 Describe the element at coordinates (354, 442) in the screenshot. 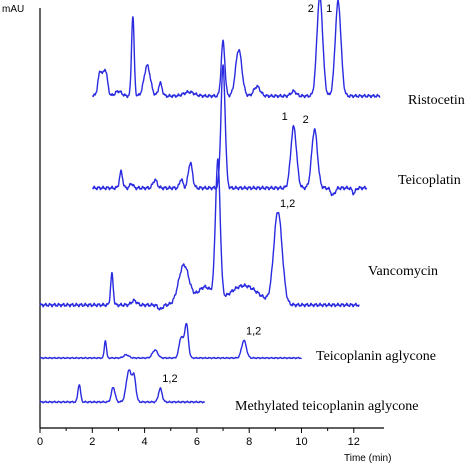

I see `x-tick-label: 12` at that location.